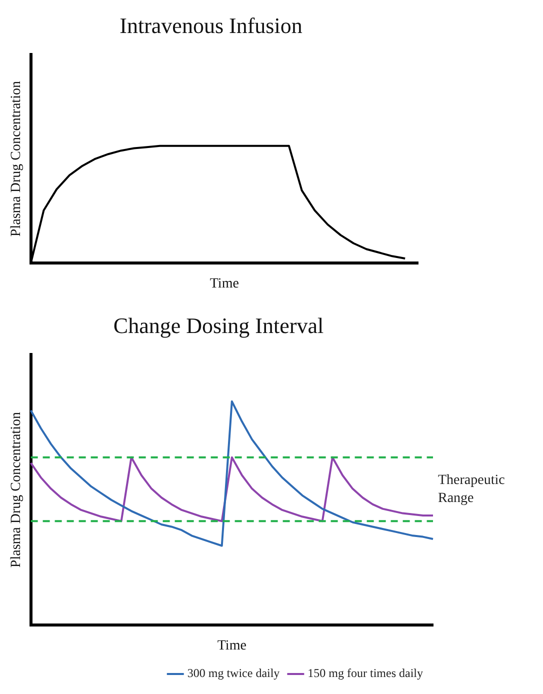 Image resolution: width=543 pixels, height=694 pixels. I want to click on legend-label: 150 mg four times daily, so click(366, 673).